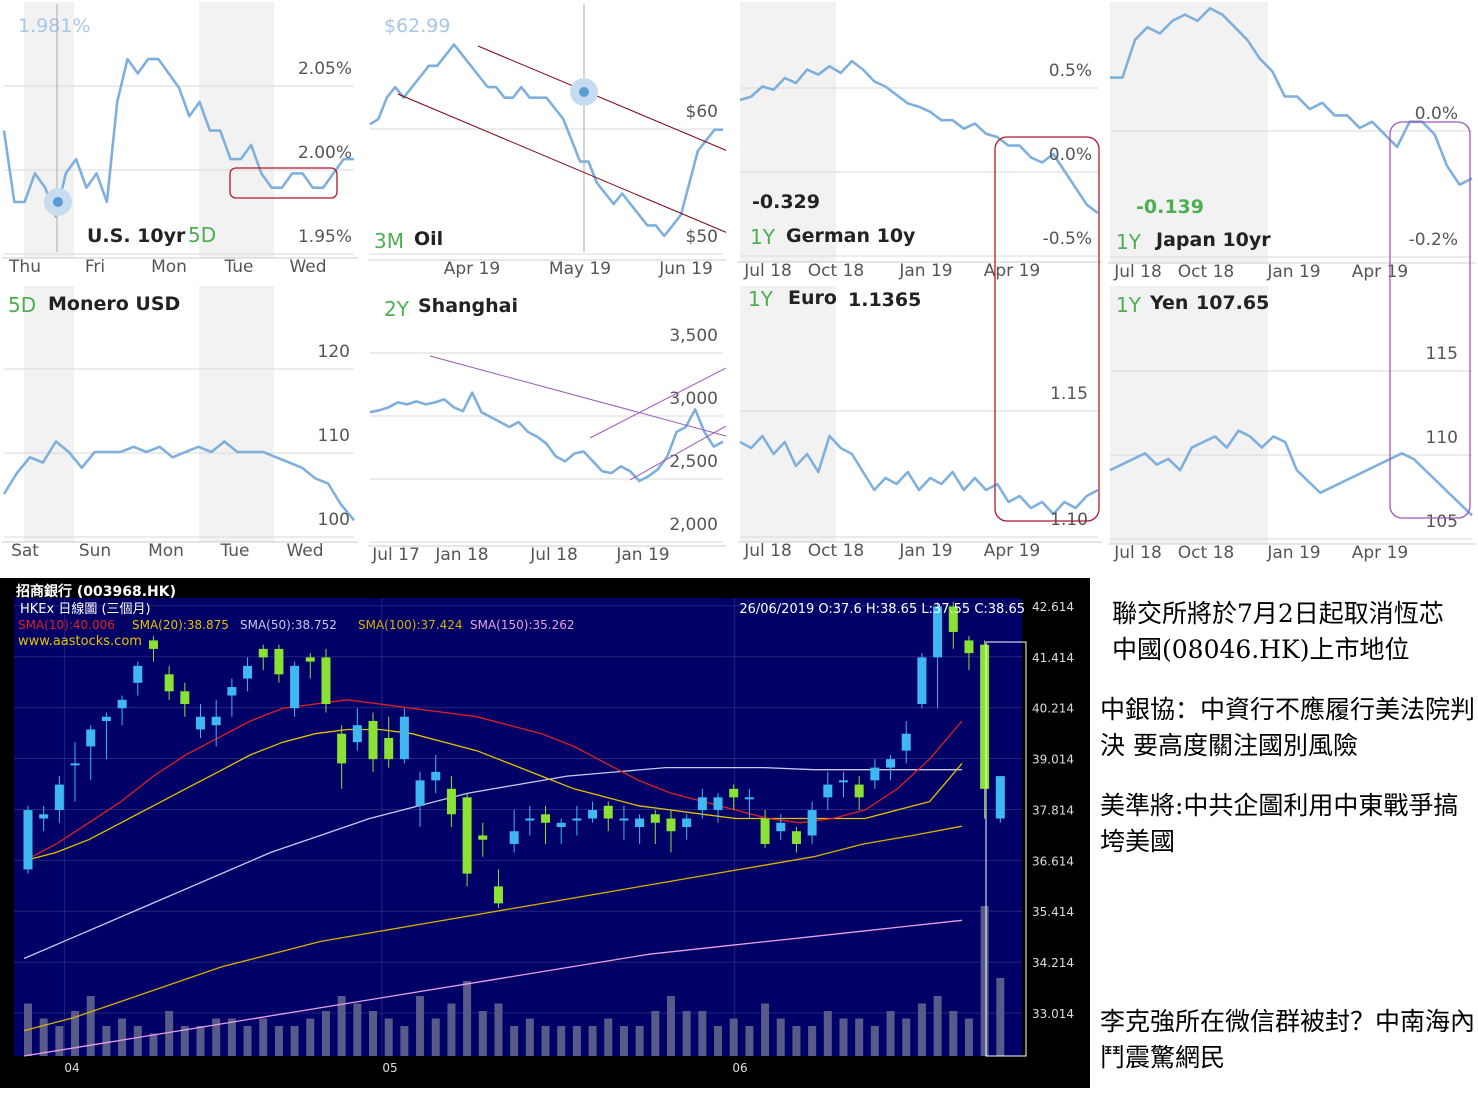 This screenshot has width=1478, height=1093. What do you see at coordinates (334, 520) in the screenshot?
I see `y-tick-label: 100` at bounding box center [334, 520].